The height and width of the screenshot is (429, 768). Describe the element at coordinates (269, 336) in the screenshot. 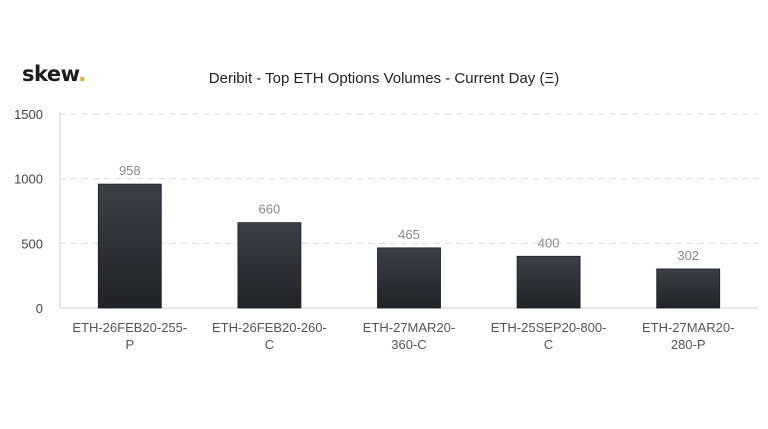

I see `x-tick-label: ETH-26FEB20-260-C` at that location.